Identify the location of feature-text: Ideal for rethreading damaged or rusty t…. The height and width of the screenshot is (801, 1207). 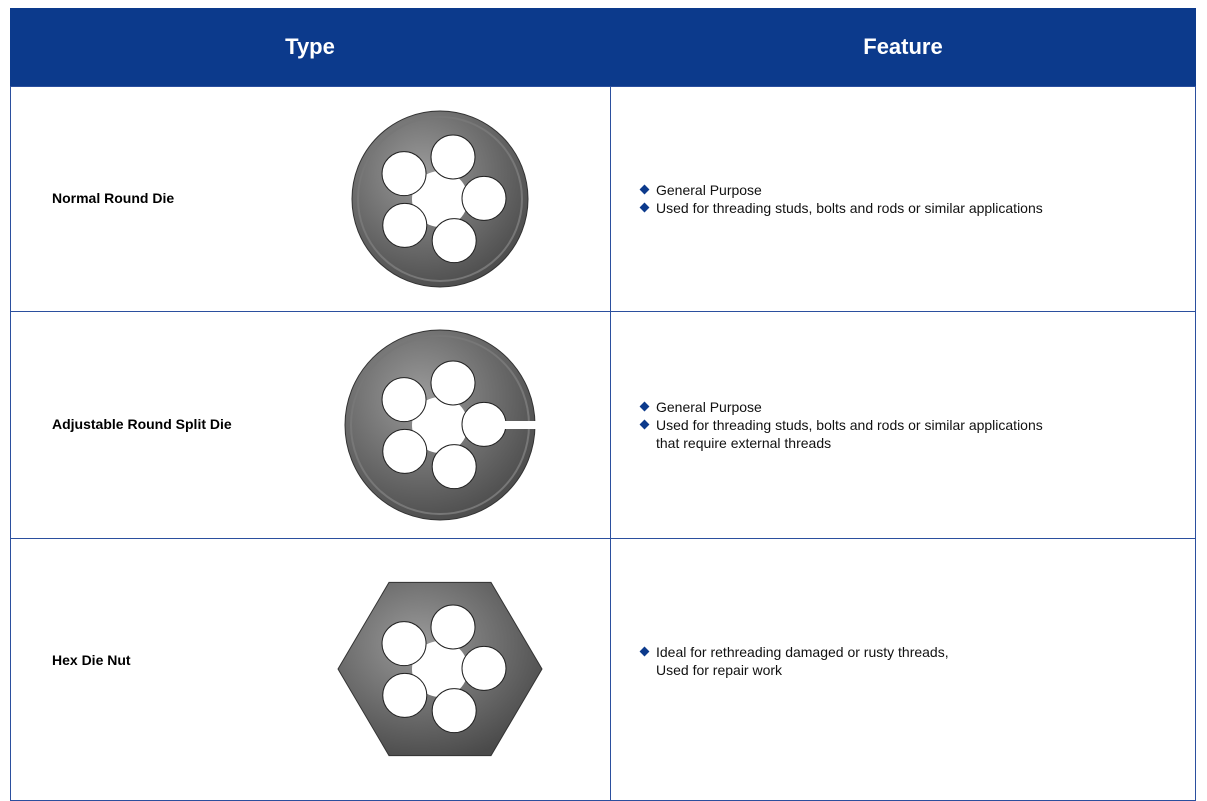
(802, 652).